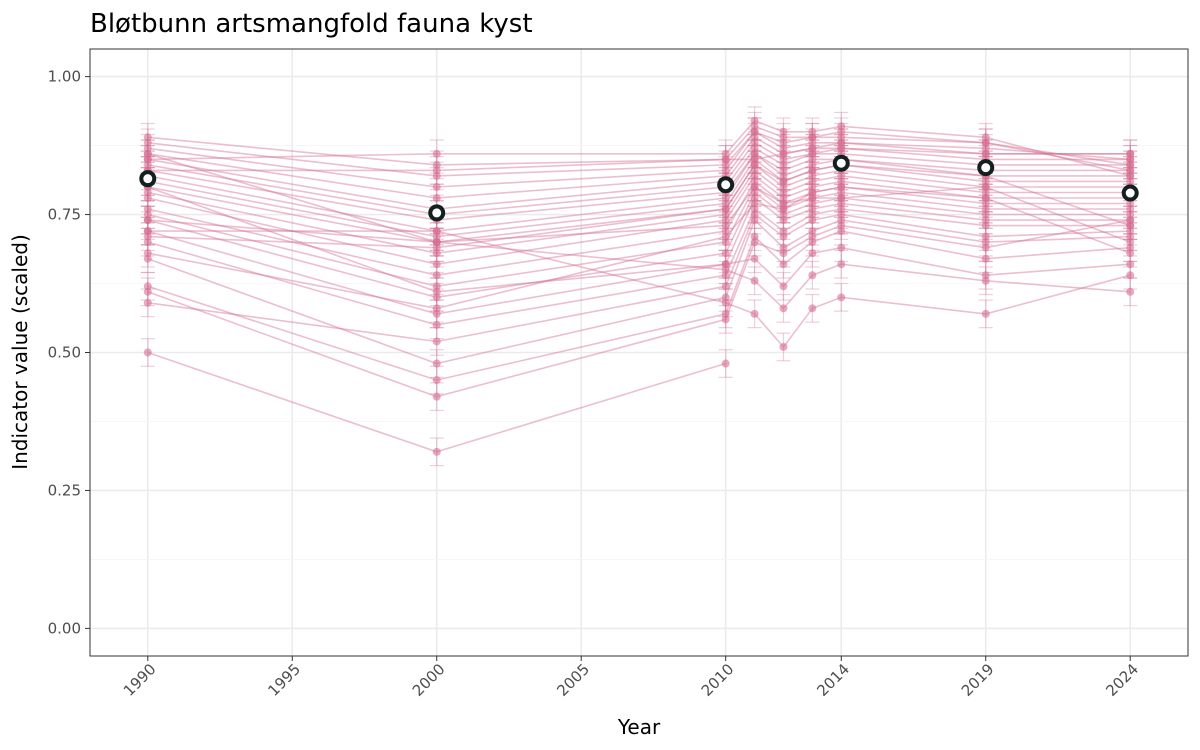 This screenshot has height=750, width=1200. What do you see at coordinates (64, 628) in the screenshot?
I see `y-tick-label: 0.00` at bounding box center [64, 628].